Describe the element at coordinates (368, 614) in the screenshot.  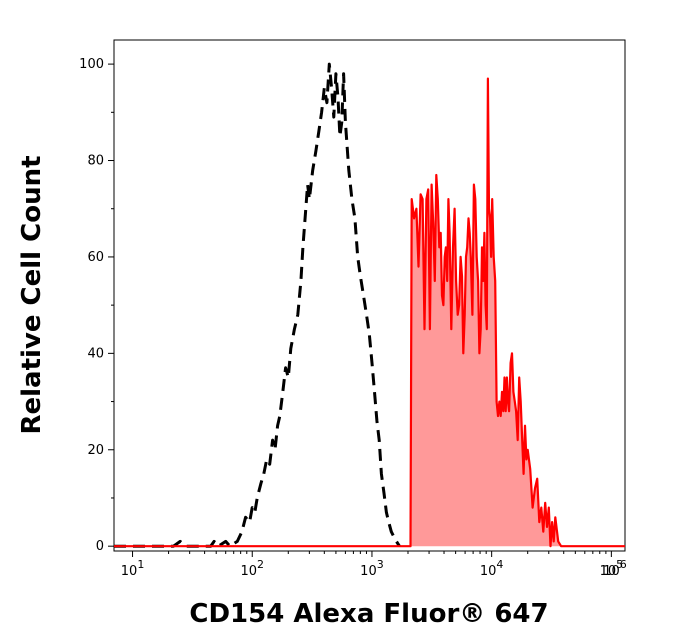
I see `x-axis-title: CD154 Alexa Fluor® 647` at that location.